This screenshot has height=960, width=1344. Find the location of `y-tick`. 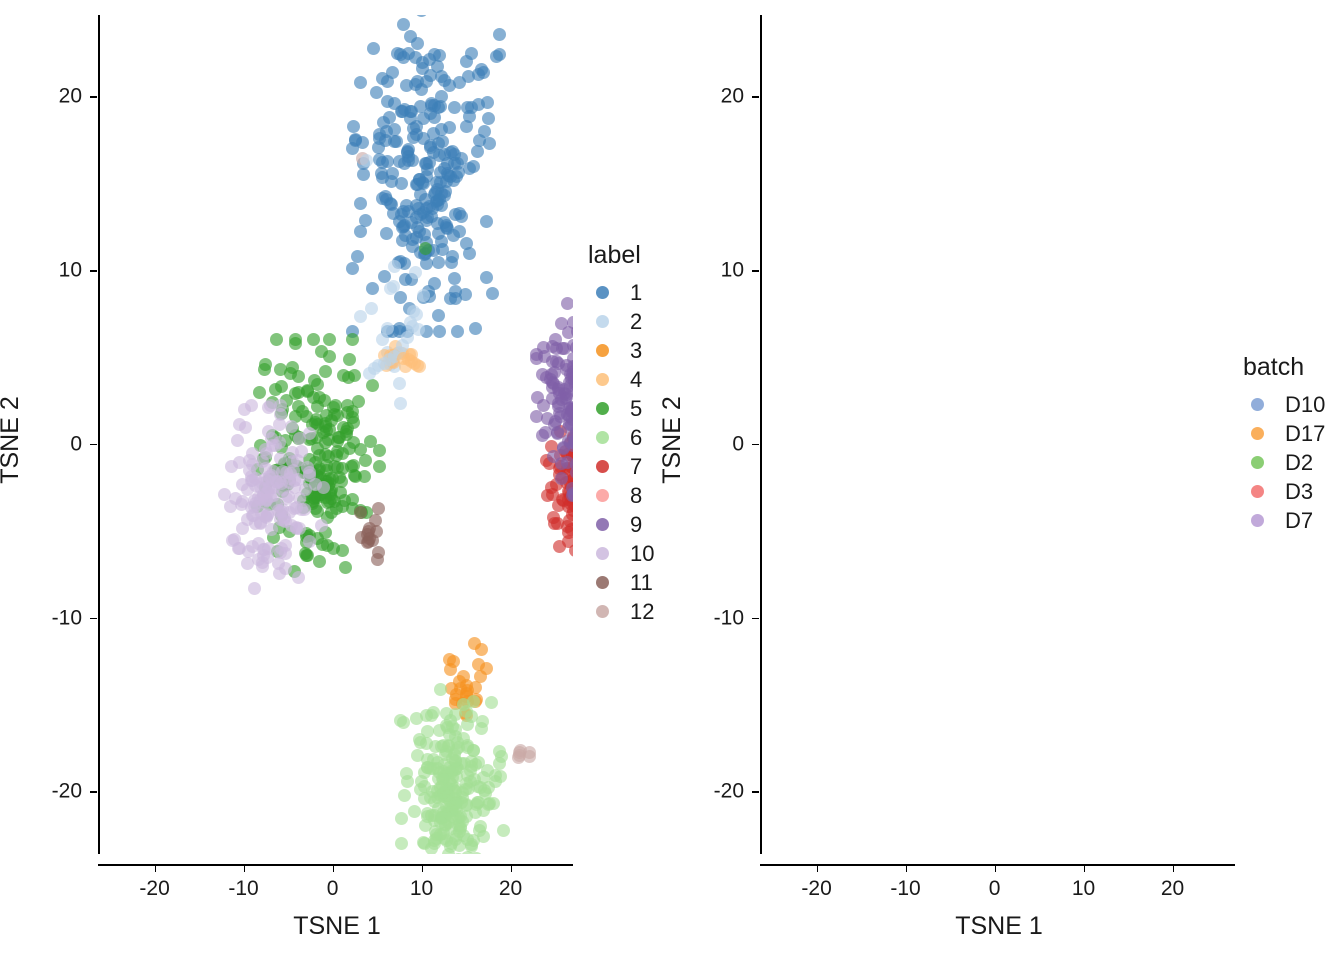

y-tick is located at coordinates (93, 792).